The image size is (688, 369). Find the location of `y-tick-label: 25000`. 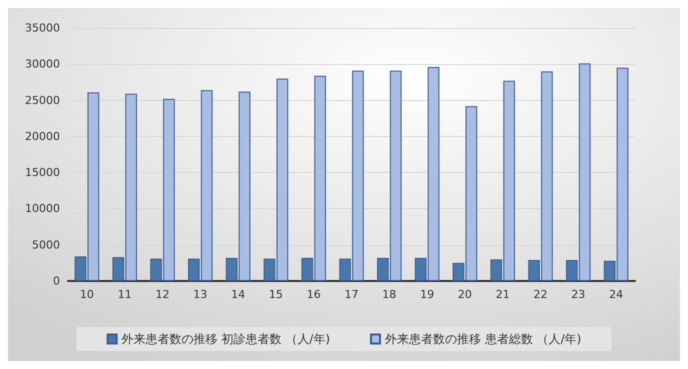

y-tick-label: 25000 is located at coordinates (42, 100).